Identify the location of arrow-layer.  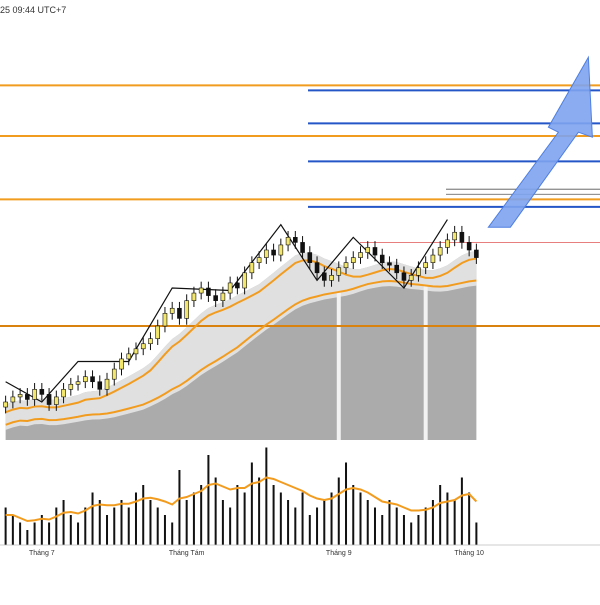
(540, 141).